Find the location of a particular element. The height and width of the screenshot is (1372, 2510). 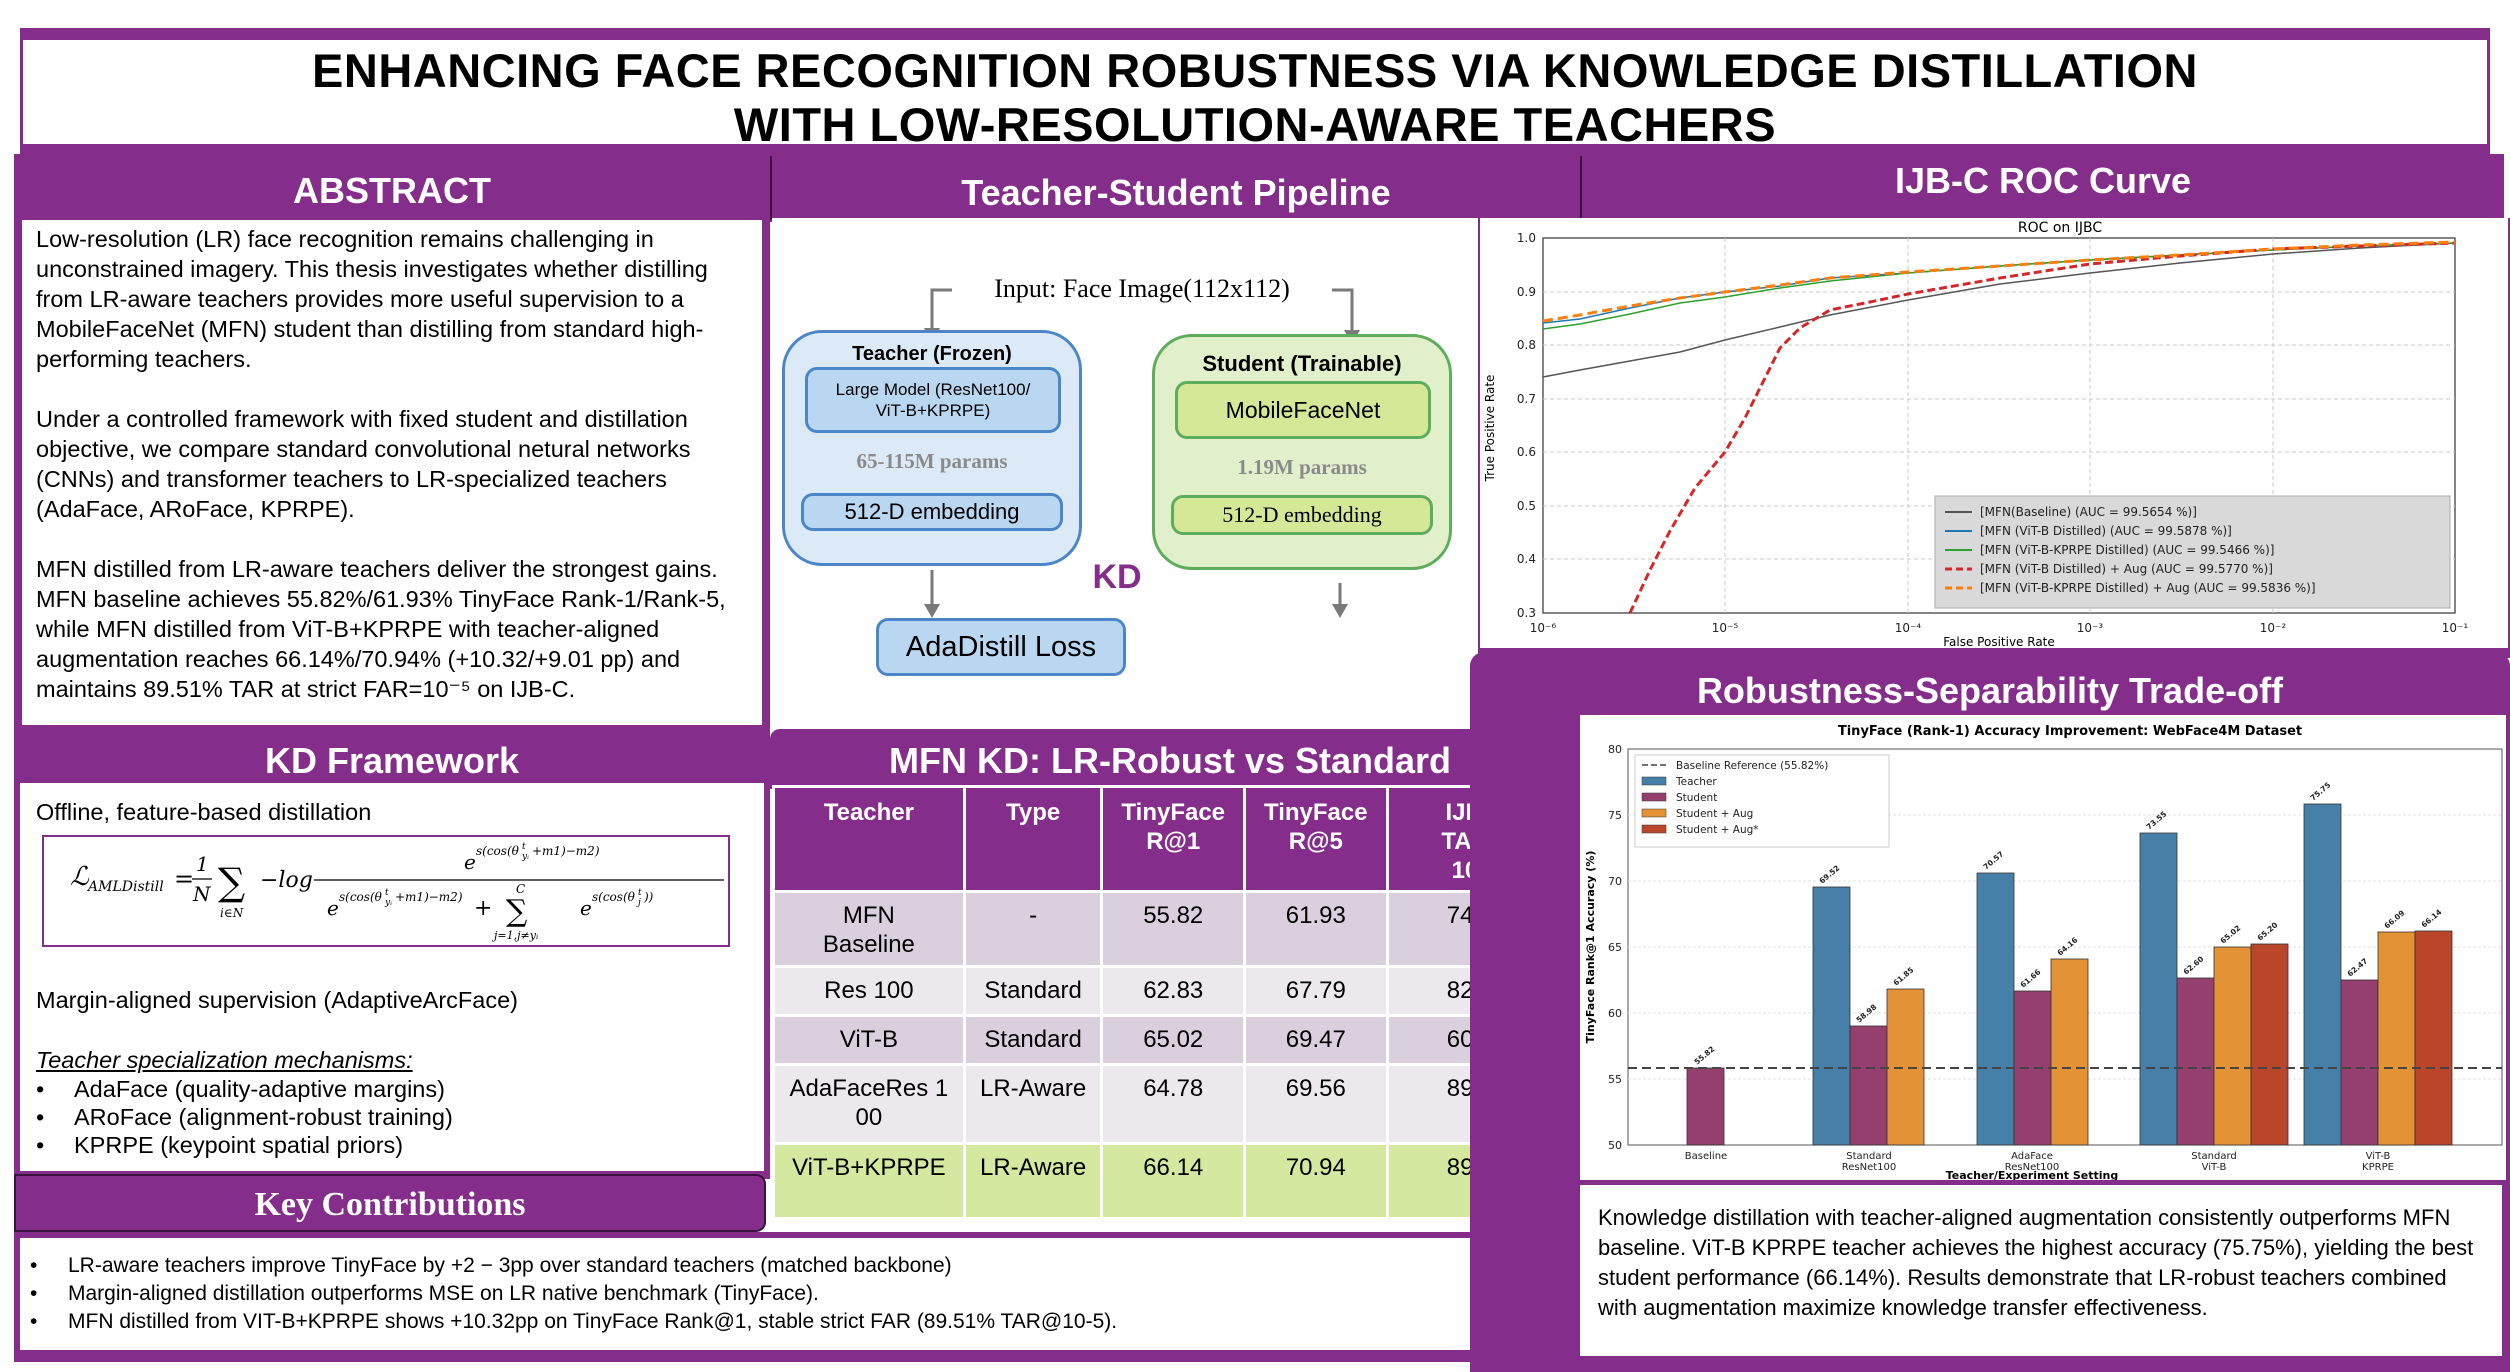

abstract-header: ABSTRACT is located at coordinates (392, 190).